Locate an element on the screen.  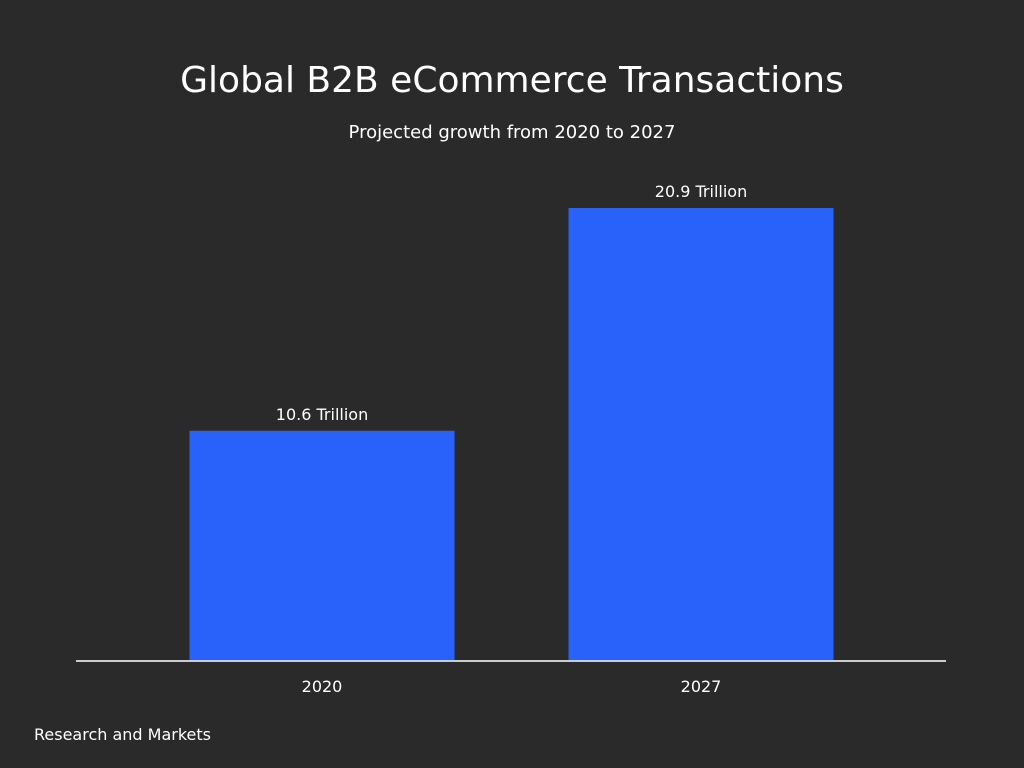
chart-title: Global B2B eCommerce Transactions is located at coordinates (512, 80).